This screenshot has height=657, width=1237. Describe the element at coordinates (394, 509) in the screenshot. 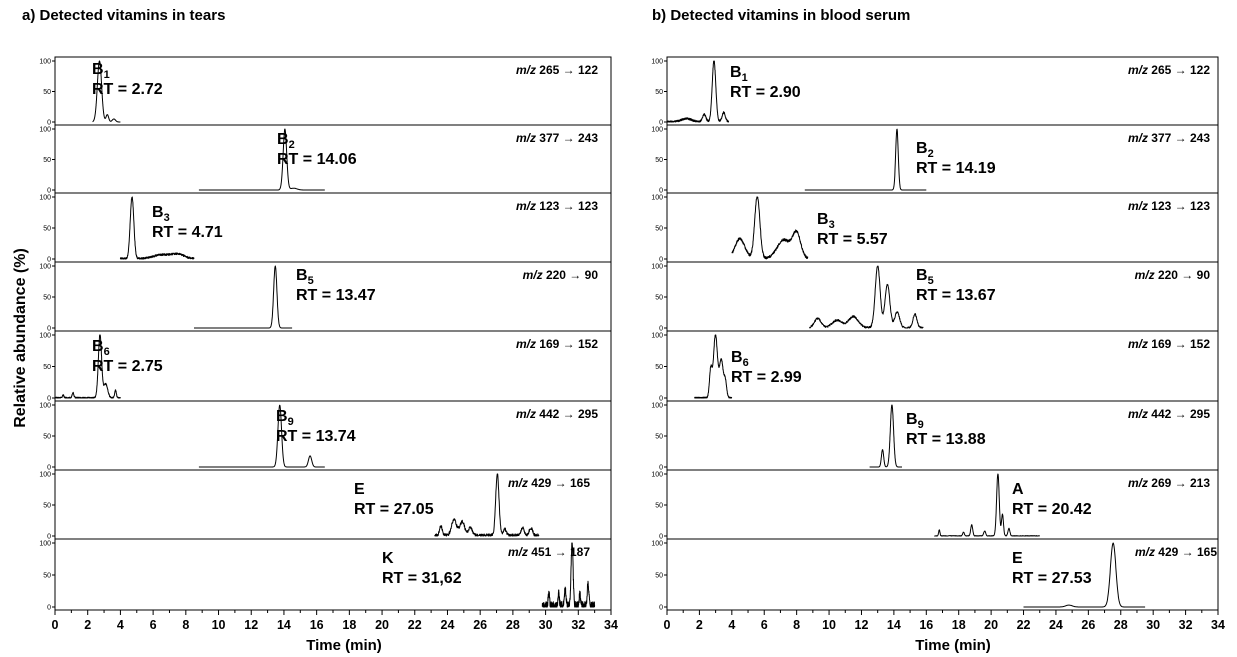

I see `retention-time-label: RT = 27.05` at that location.